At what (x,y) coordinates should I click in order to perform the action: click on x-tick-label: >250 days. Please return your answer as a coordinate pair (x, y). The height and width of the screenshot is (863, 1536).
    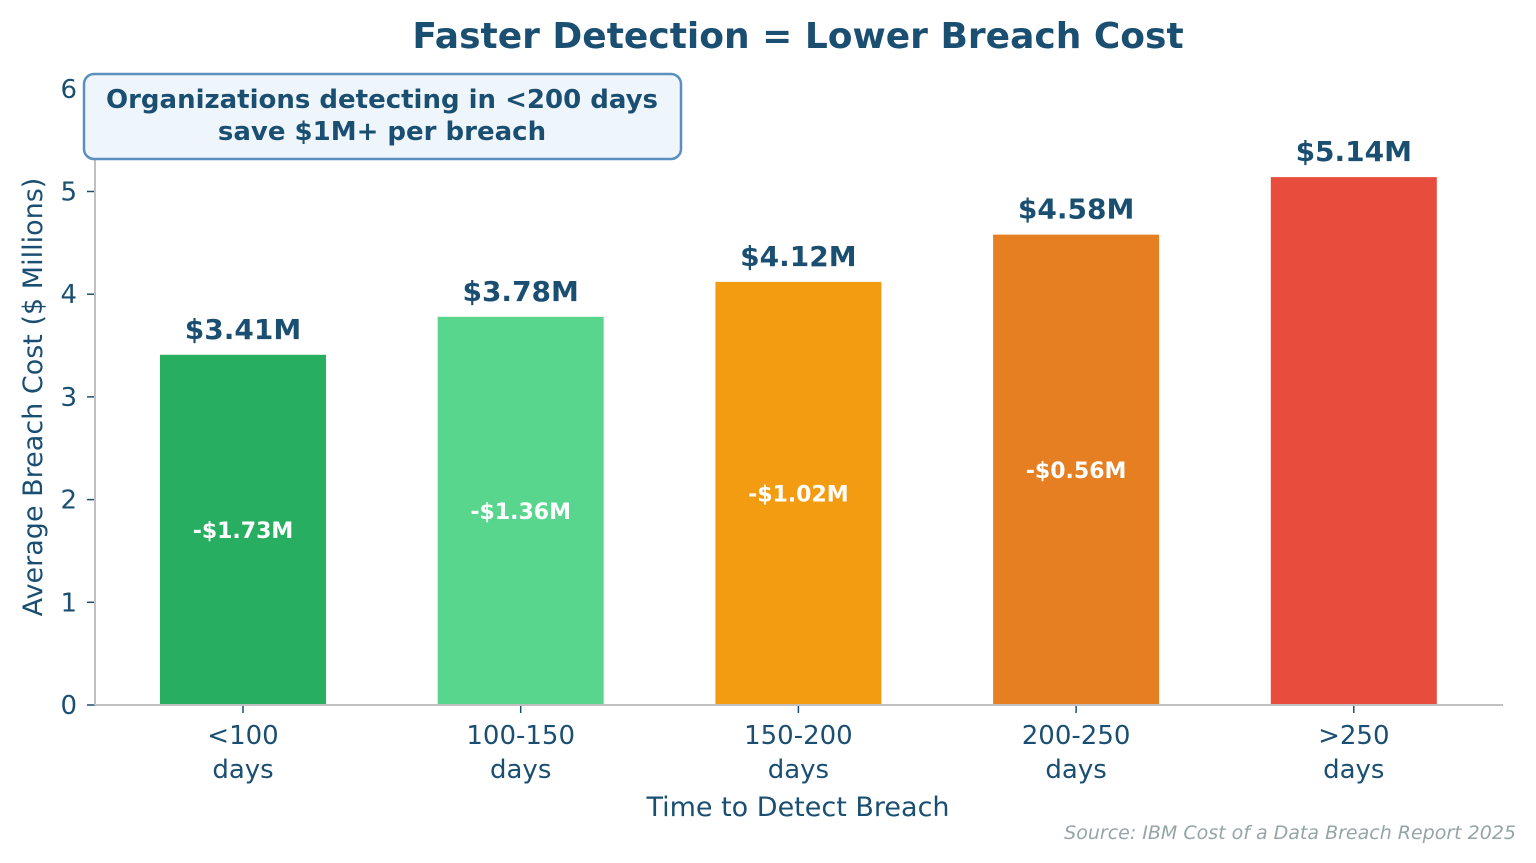
    Looking at the image, I should click on (1353, 753).